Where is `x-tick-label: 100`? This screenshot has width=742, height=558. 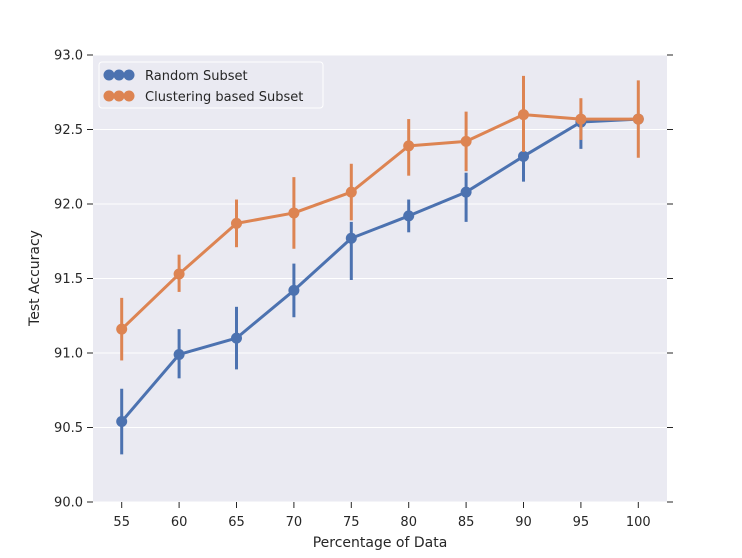
x-tick-label: 100 is located at coordinates (638, 522).